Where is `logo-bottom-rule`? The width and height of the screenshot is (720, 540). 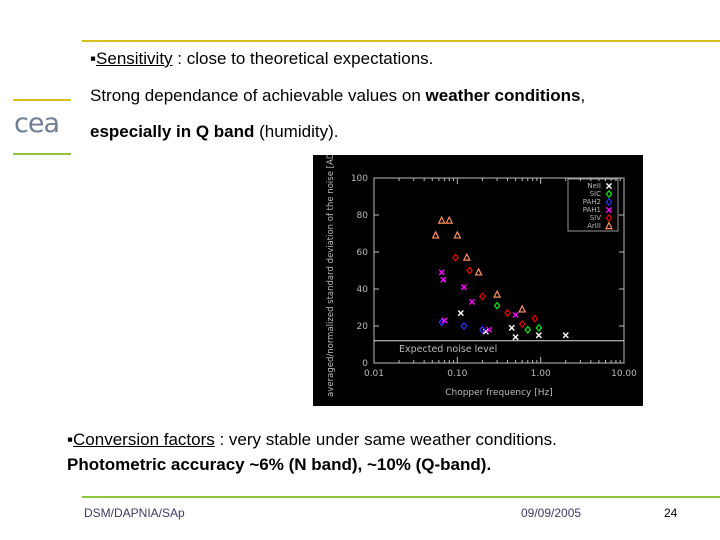
logo-bottom-rule is located at coordinates (42, 154).